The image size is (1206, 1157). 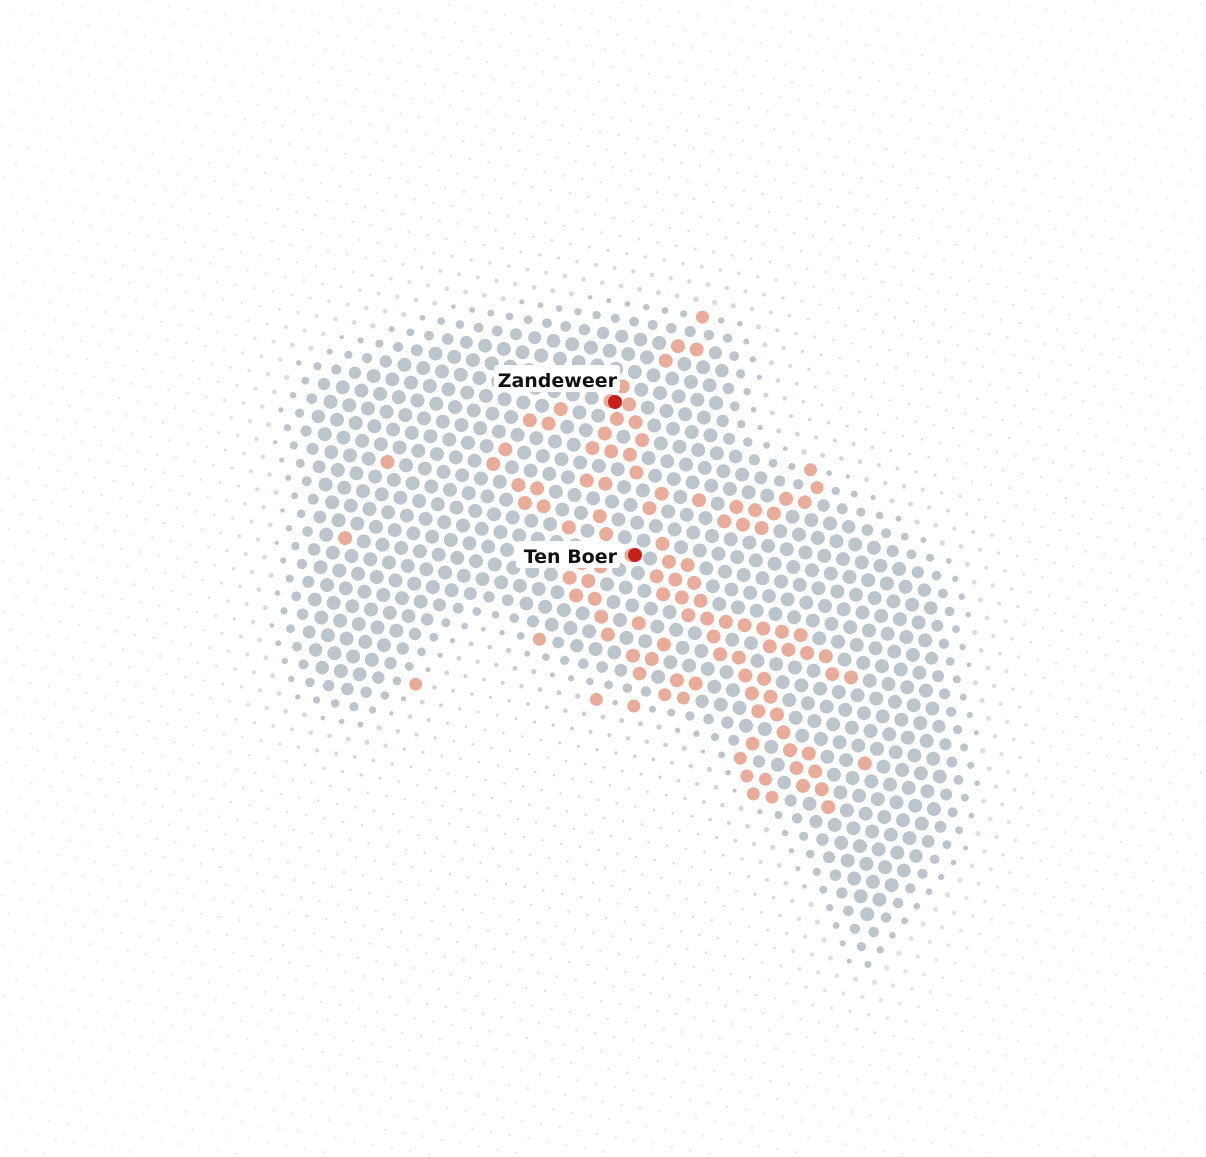 What do you see at coordinates (579, 554) in the screenshot?
I see `place-ten-boer: Ten Boer` at bounding box center [579, 554].